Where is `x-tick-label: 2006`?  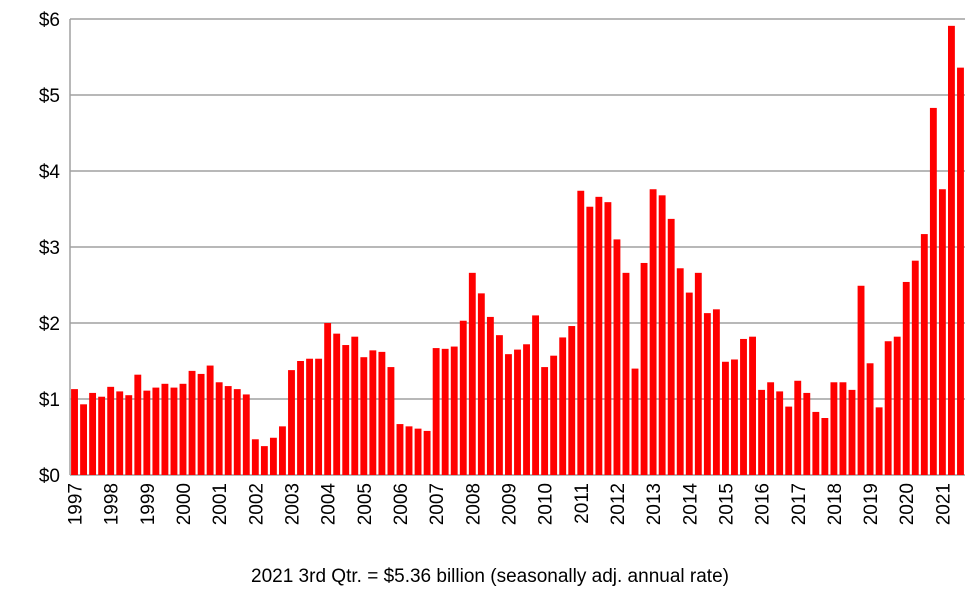
x-tick-label: 2006 is located at coordinates (401, 504).